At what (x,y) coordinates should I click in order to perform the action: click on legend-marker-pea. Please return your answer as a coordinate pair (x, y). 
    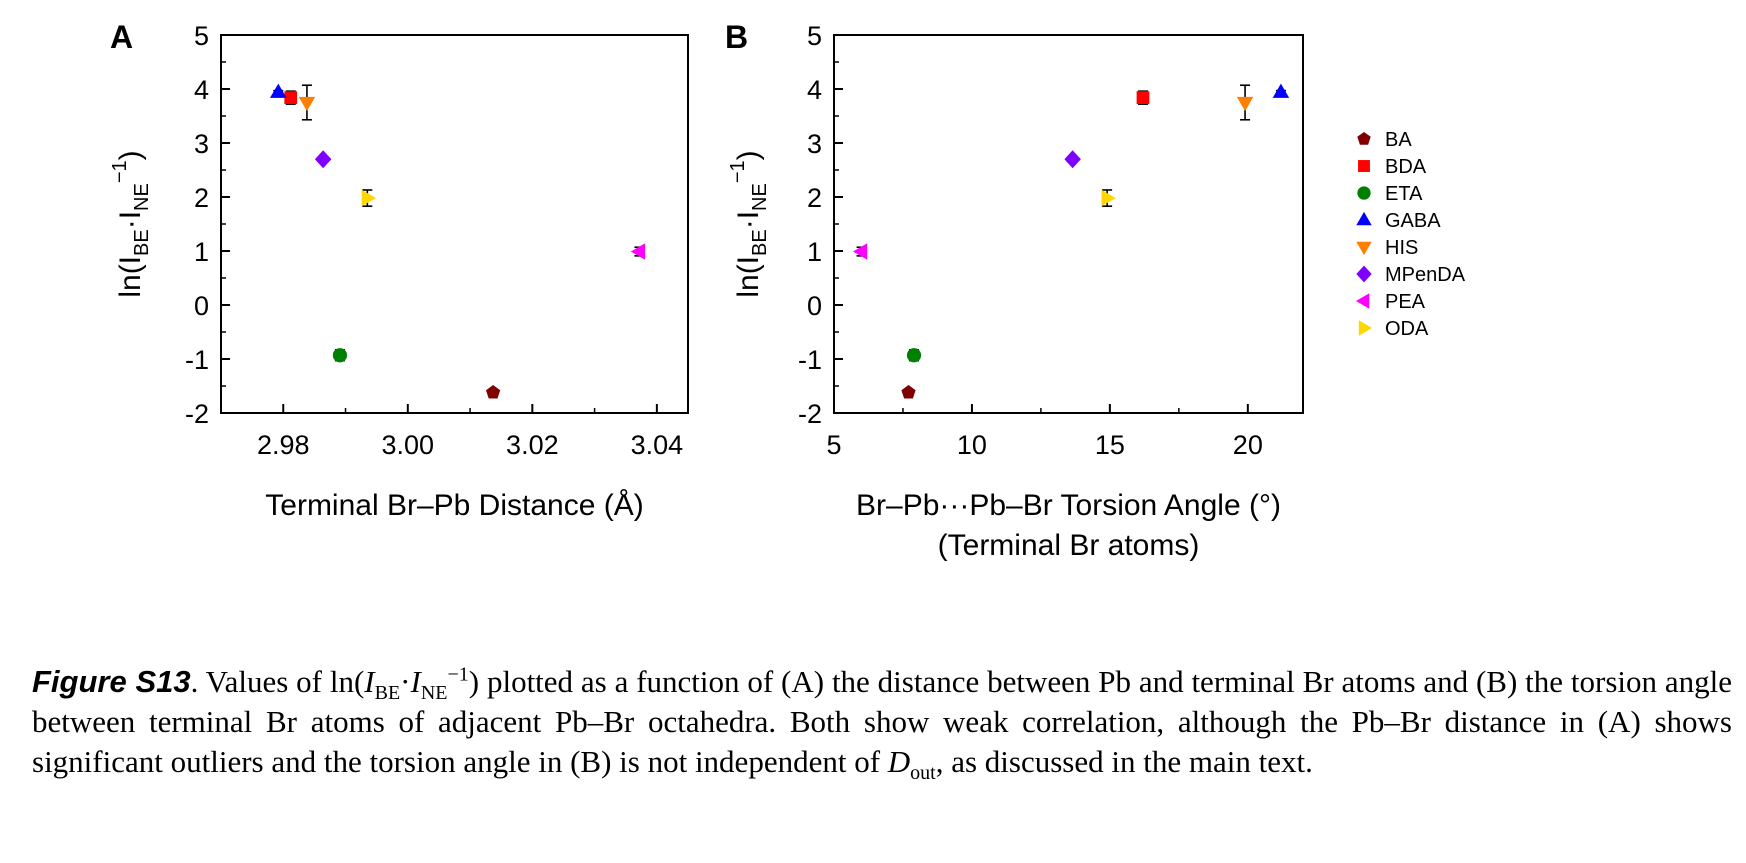
    Looking at the image, I should click on (1363, 301).